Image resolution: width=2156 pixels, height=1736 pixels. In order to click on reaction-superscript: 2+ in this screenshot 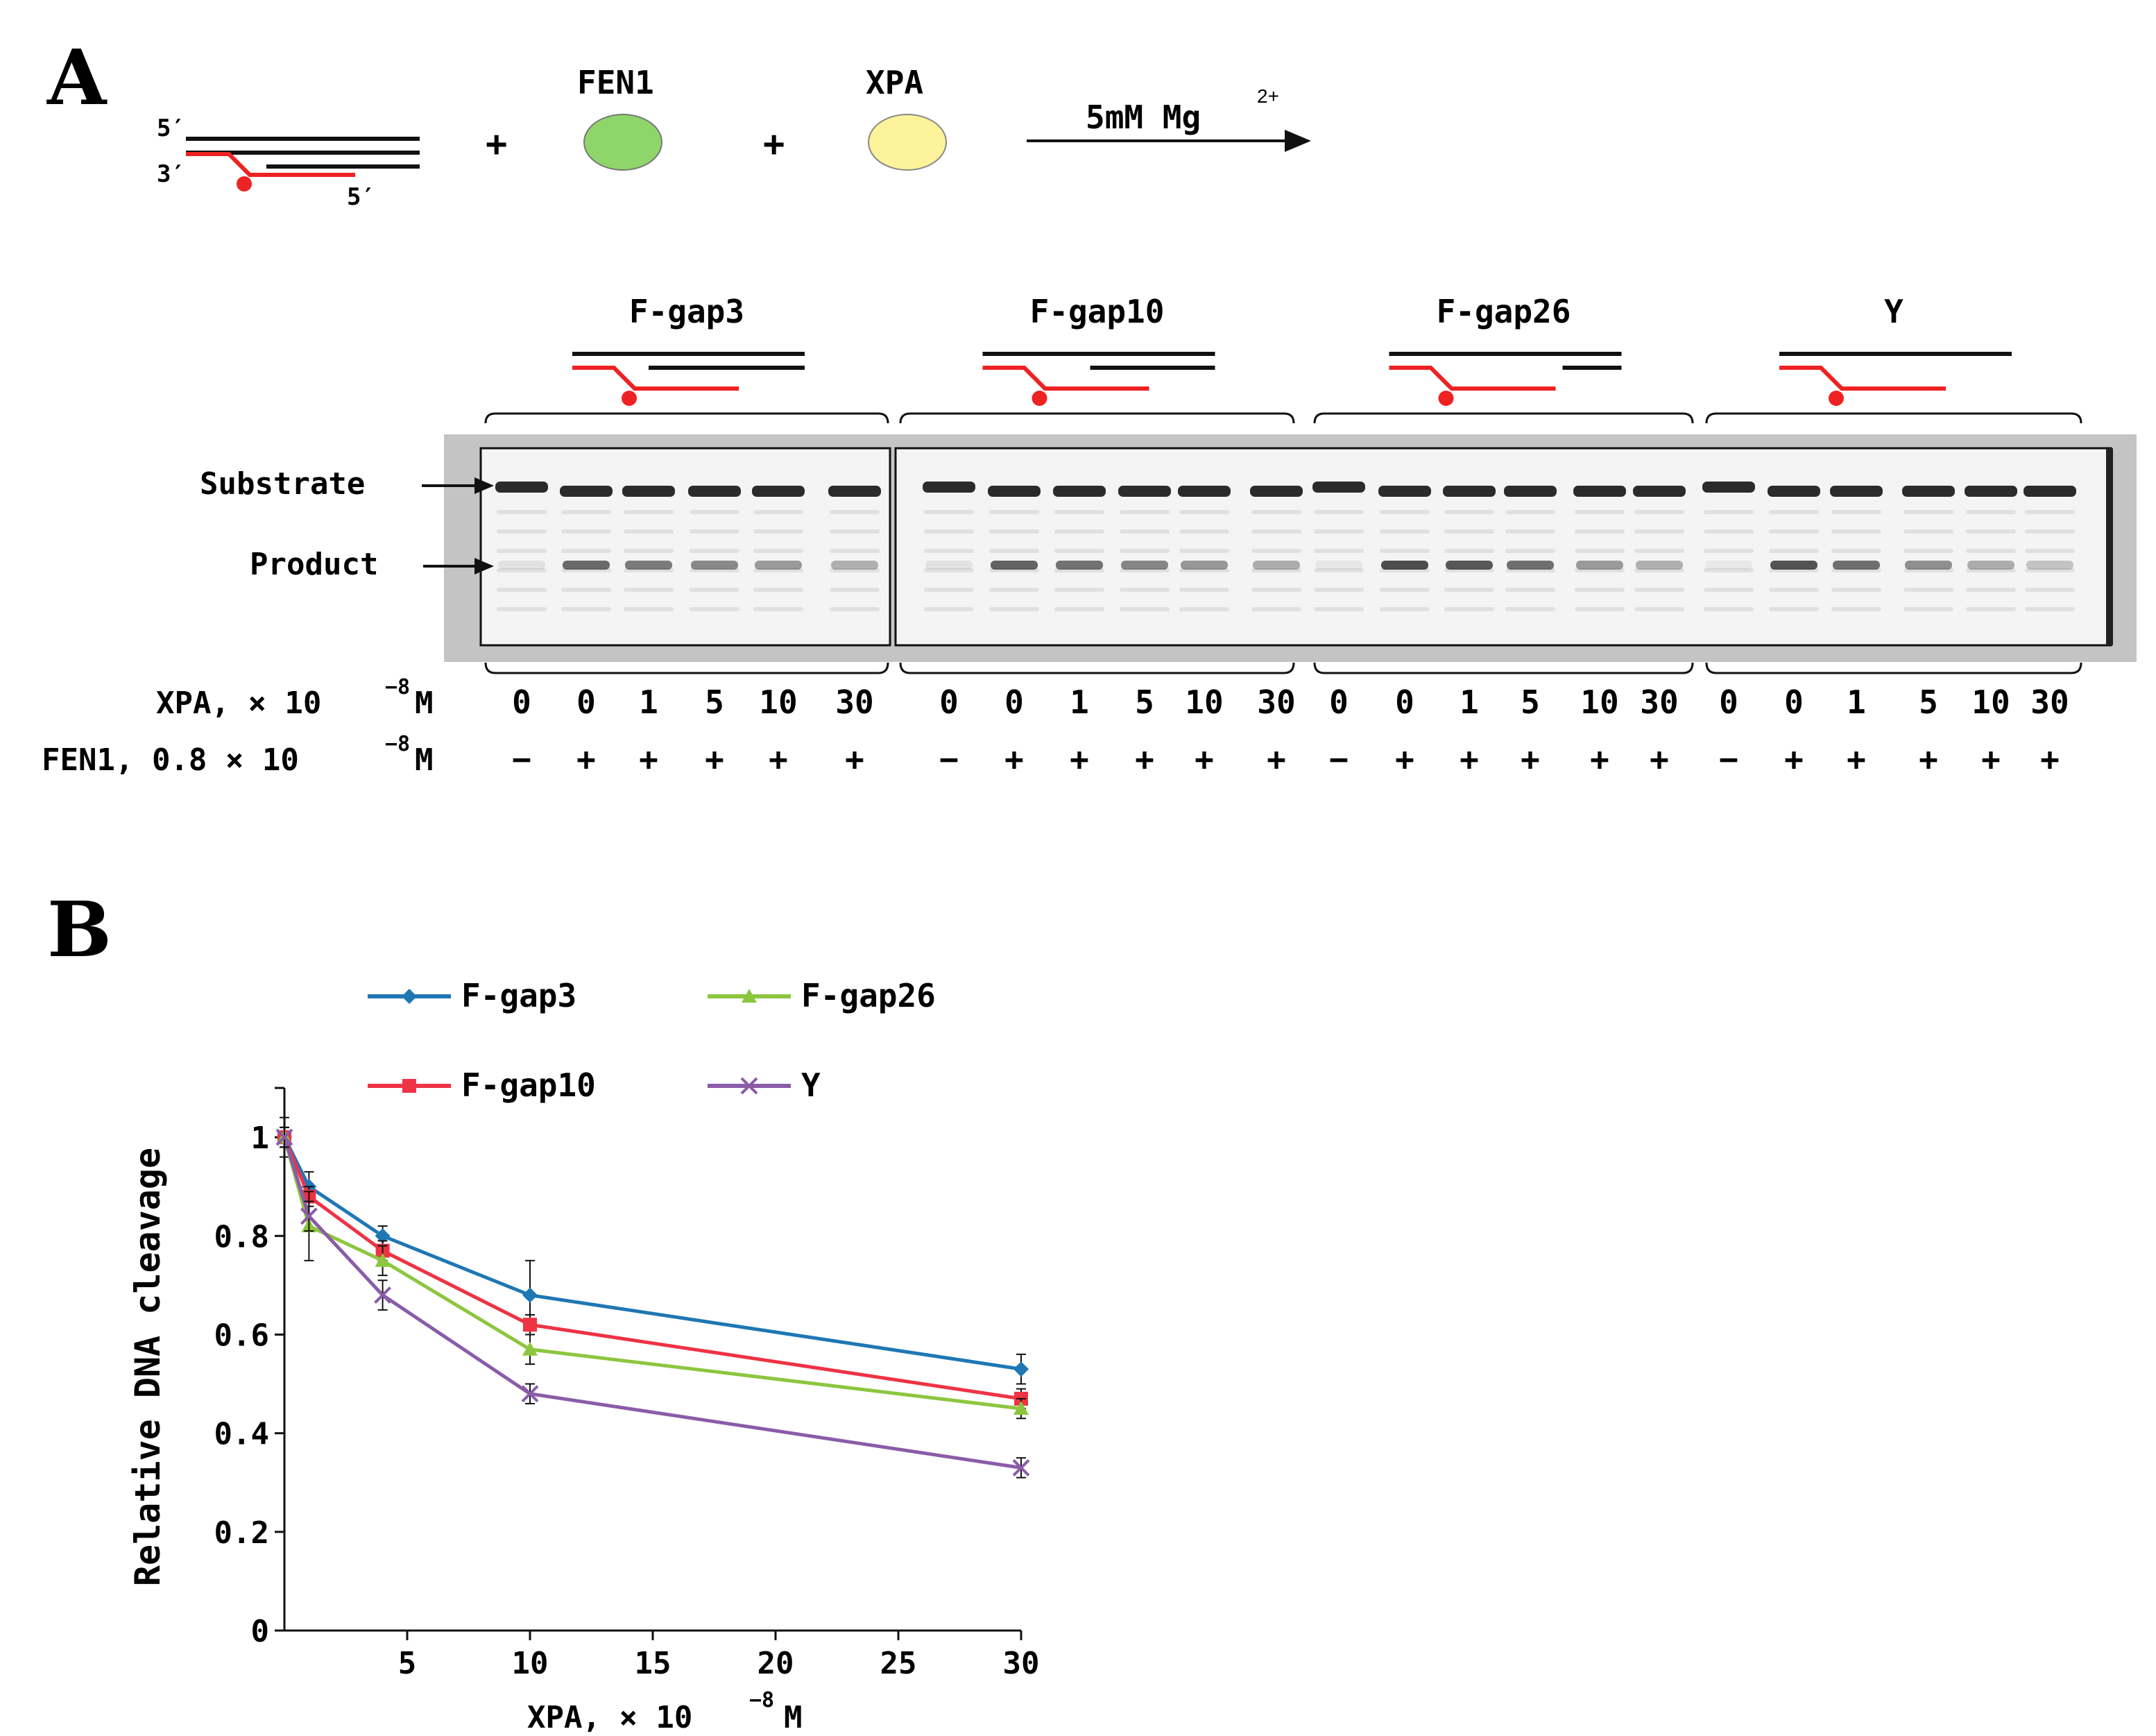, I will do `click(1268, 96)`.